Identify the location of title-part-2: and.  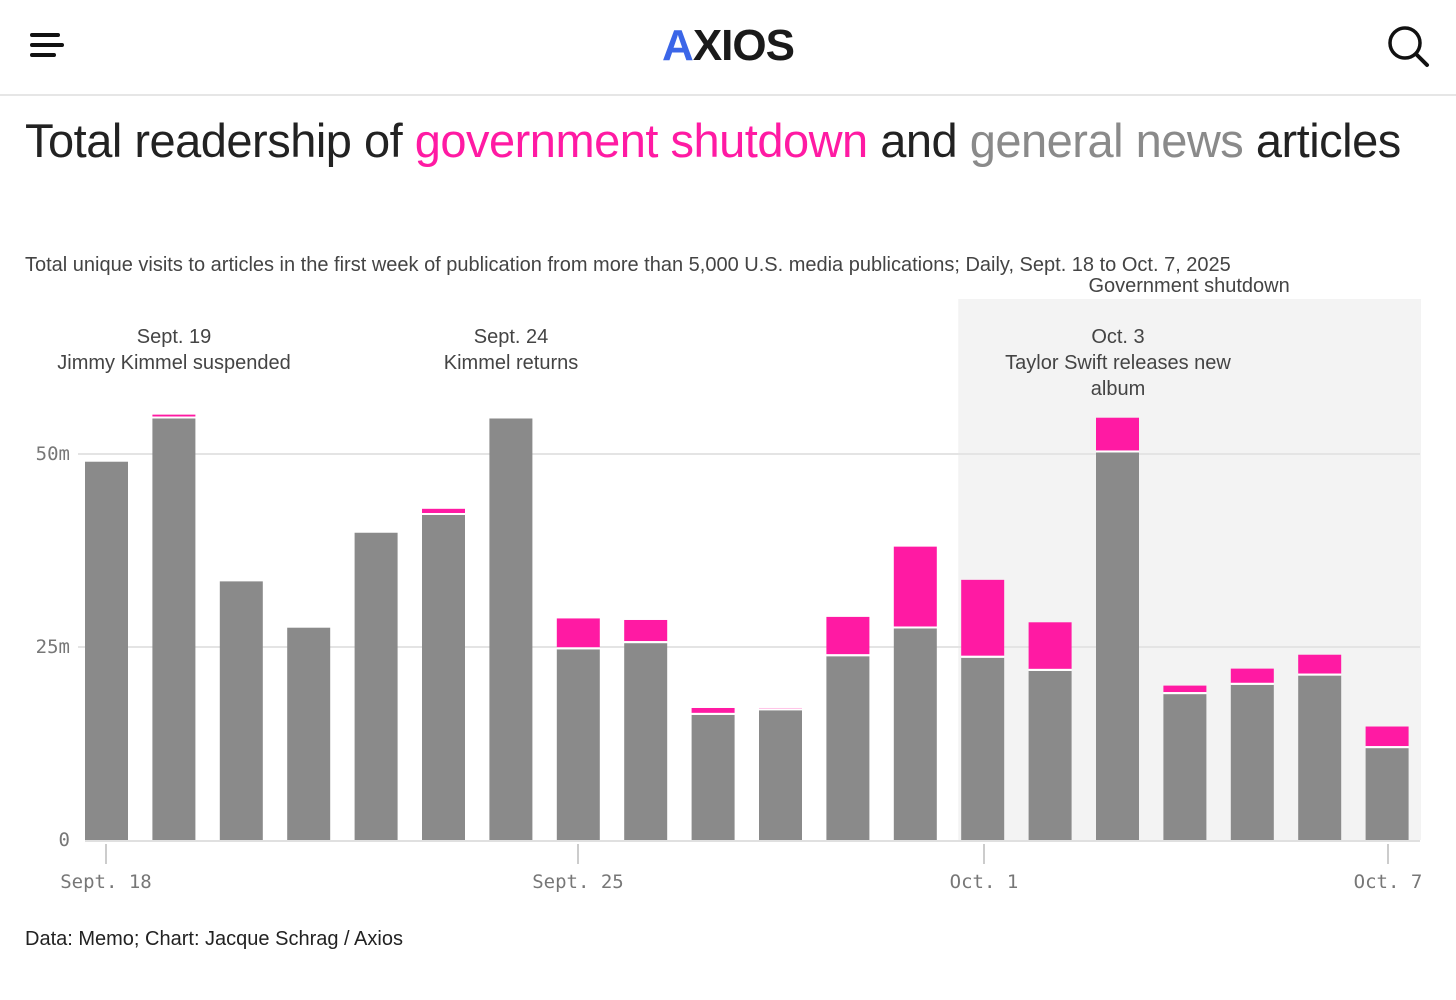
(918, 140).